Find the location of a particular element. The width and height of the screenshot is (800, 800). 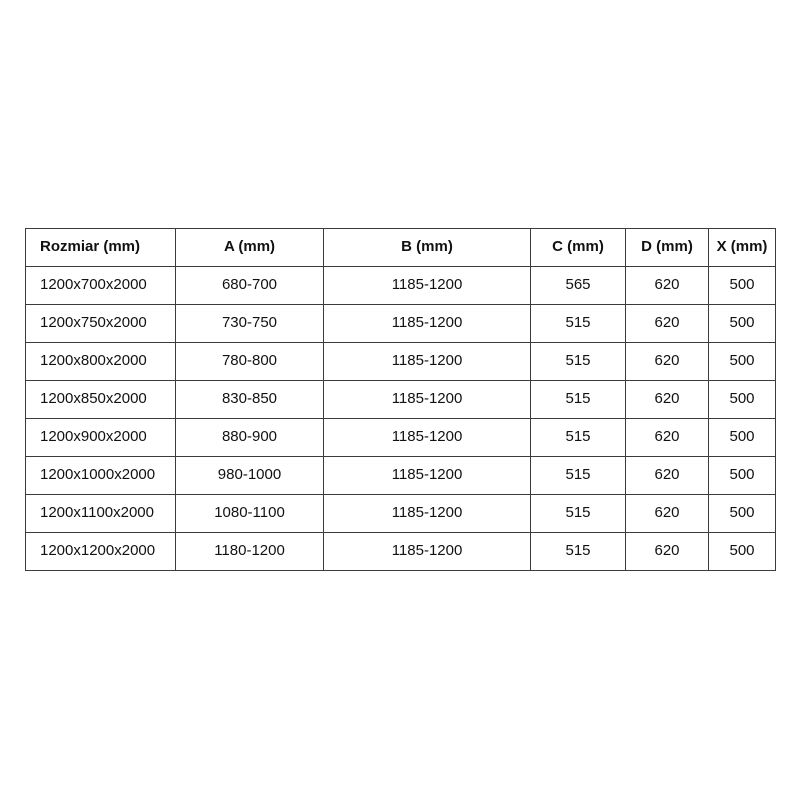

cell-a: 780-800 is located at coordinates (249, 361).